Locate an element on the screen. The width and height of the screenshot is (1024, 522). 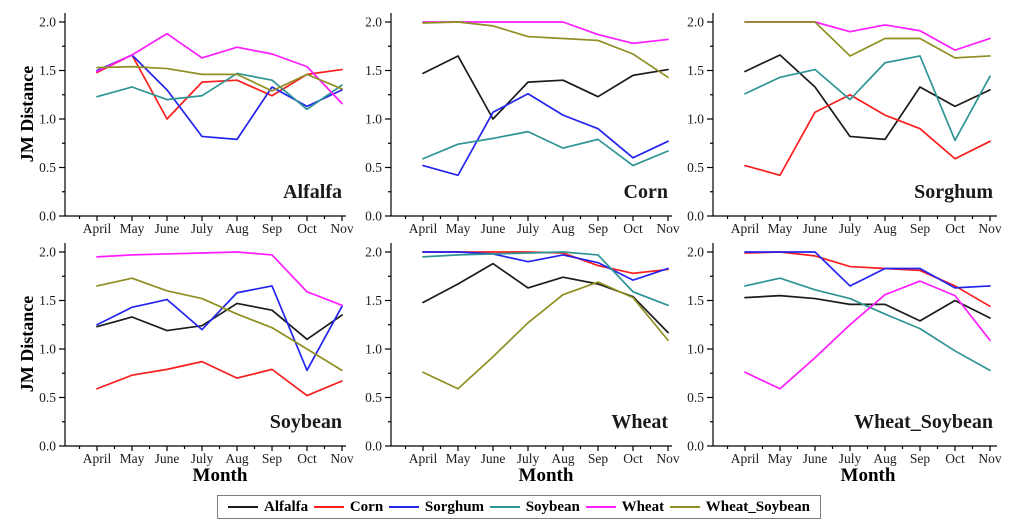
alfalfa-line-swatch is located at coordinates (243, 507).